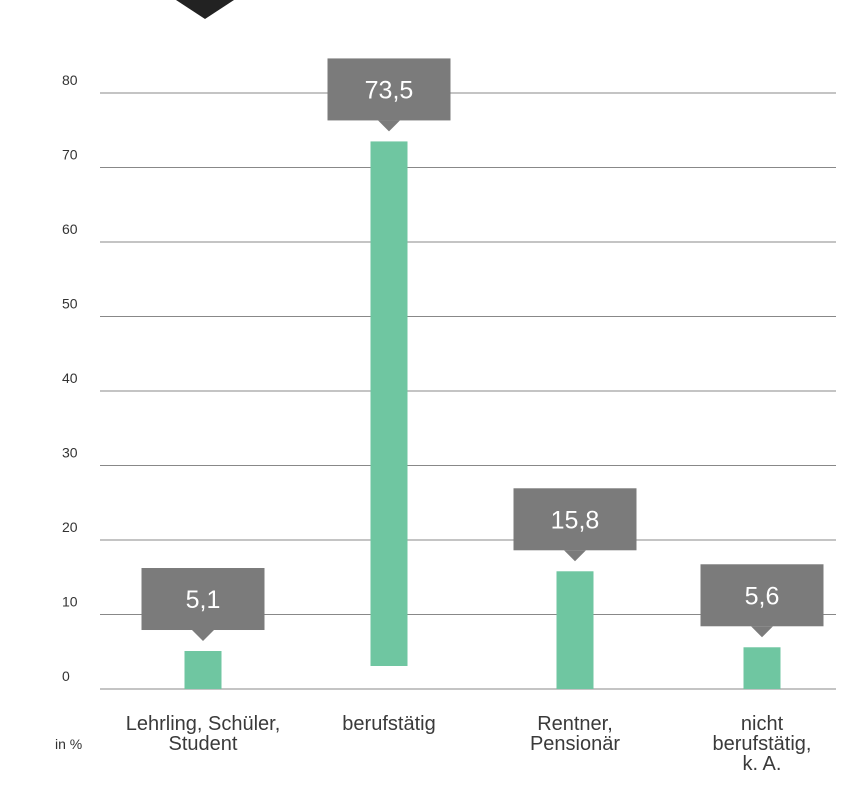 This screenshot has height=795, width=850. Describe the element at coordinates (70, 304) in the screenshot. I see `y-tick-label: 50` at that location.